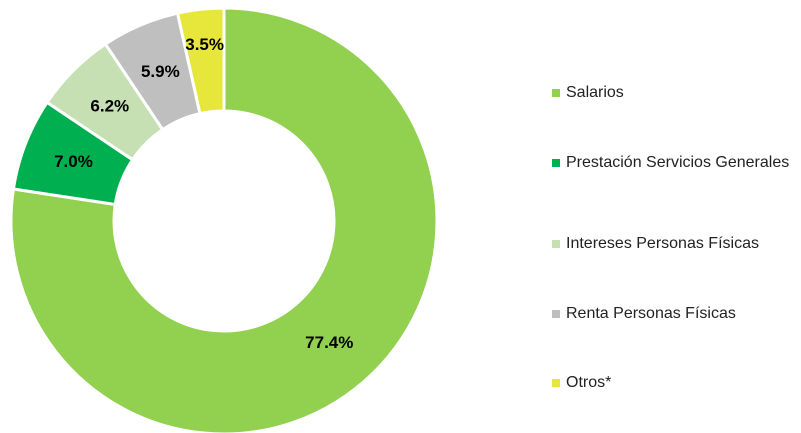  I want to click on donut-segment, so click(200, 61).